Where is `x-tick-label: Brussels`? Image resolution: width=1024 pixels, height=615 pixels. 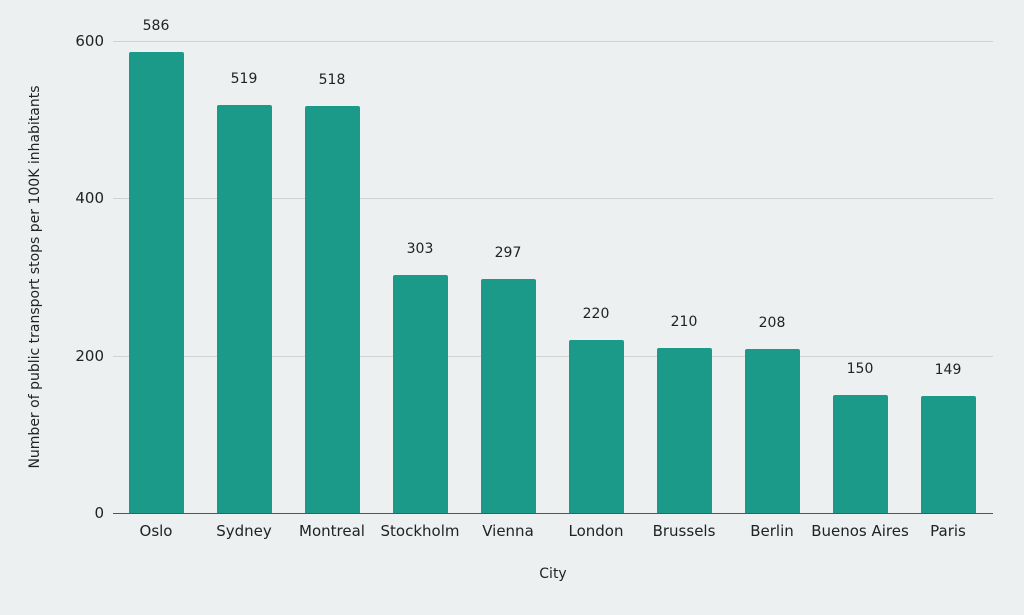
x-tick-label: Brussels is located at coordinates (684, 531).